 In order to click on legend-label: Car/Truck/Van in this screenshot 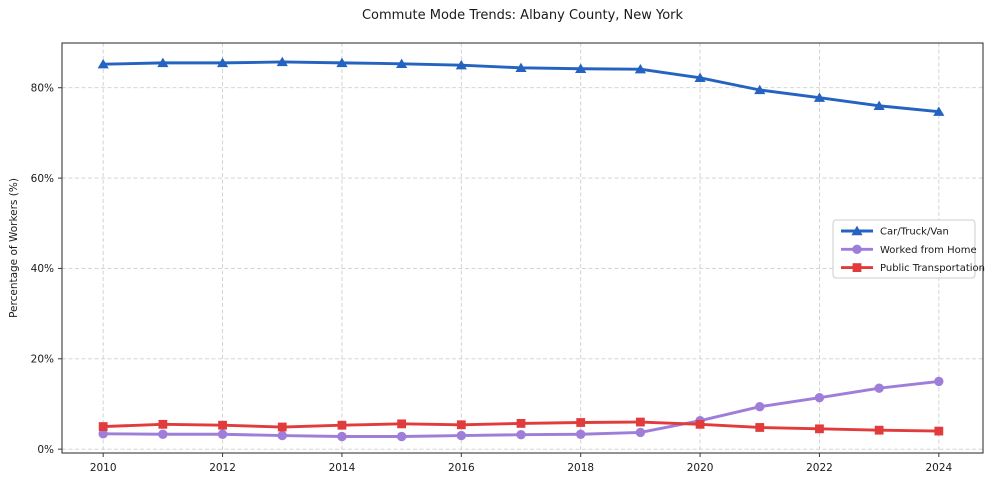, I will do `click(914, 232)`.